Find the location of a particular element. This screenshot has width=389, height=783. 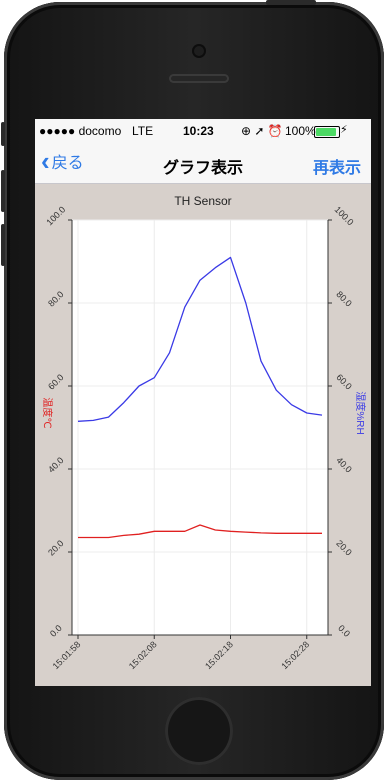

y-tick-label-right: 40.0 is located at coordinates (343, 464).